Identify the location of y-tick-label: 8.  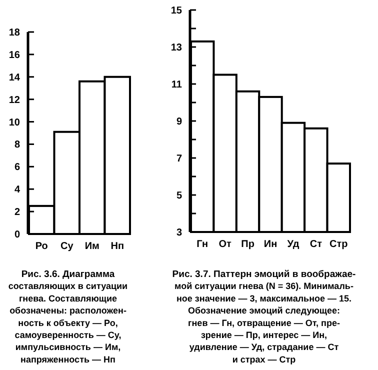
(17, 145).